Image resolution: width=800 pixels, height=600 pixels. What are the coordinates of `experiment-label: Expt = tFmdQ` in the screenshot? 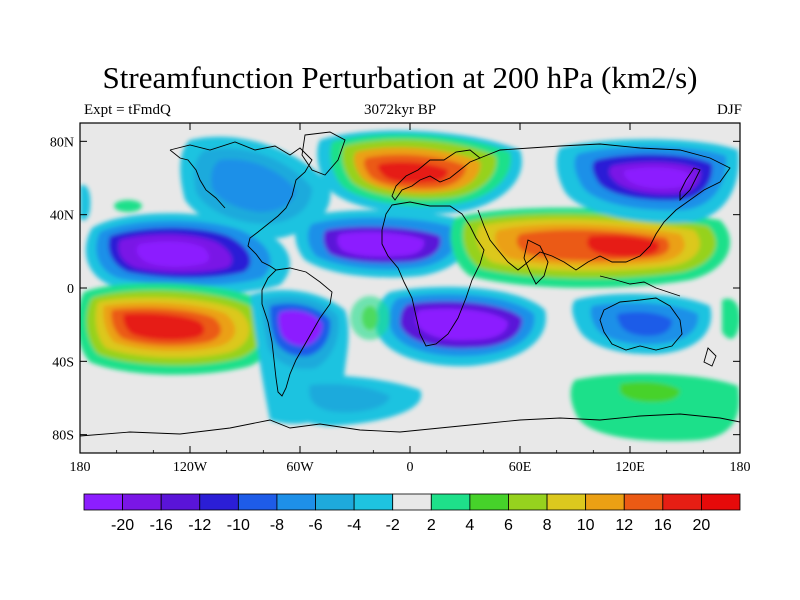 It's located at (127, 110).